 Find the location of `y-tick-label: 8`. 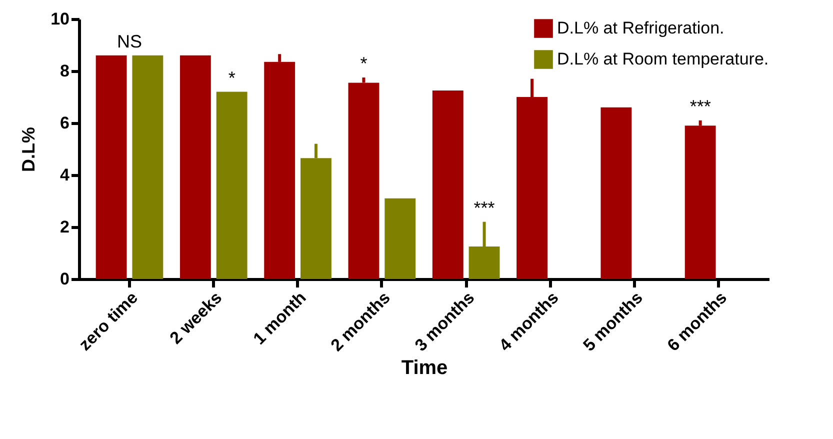

y-tick-label: 8 is located at coordinates (65, 71).